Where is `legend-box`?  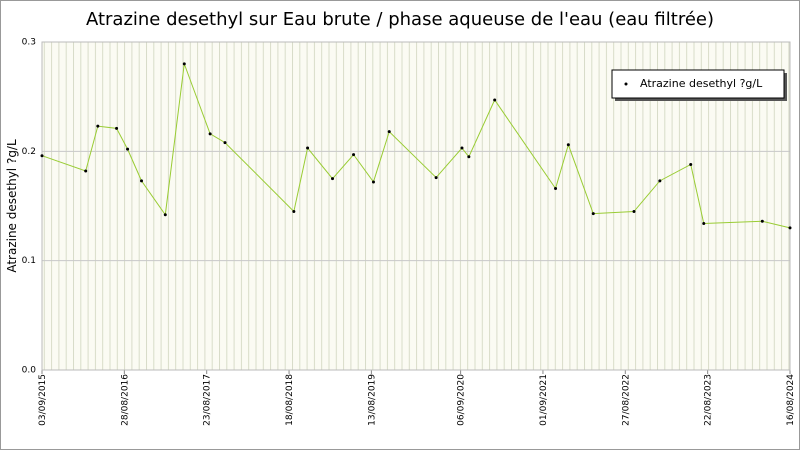
legend-box is located at coordinates (698, 84).